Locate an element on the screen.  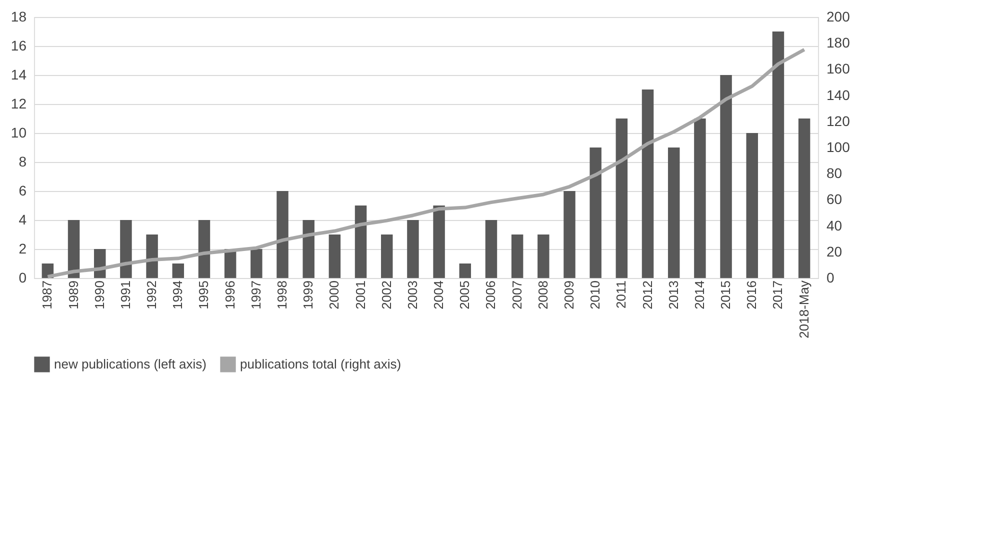
legend-label: new publications (left axis) is located at coordinates (130, 364).